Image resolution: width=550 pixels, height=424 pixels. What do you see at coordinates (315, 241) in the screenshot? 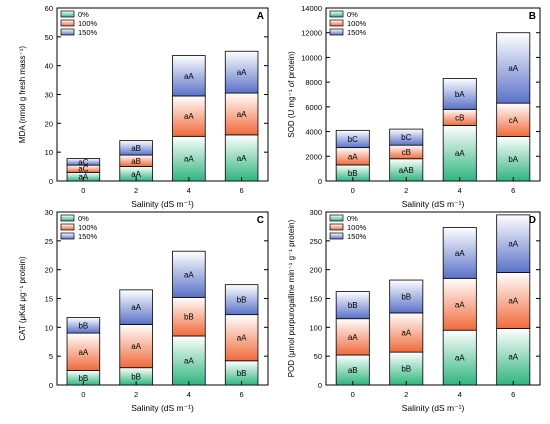
I see `y-tick-label: 250` at bounding box center [315, 241].